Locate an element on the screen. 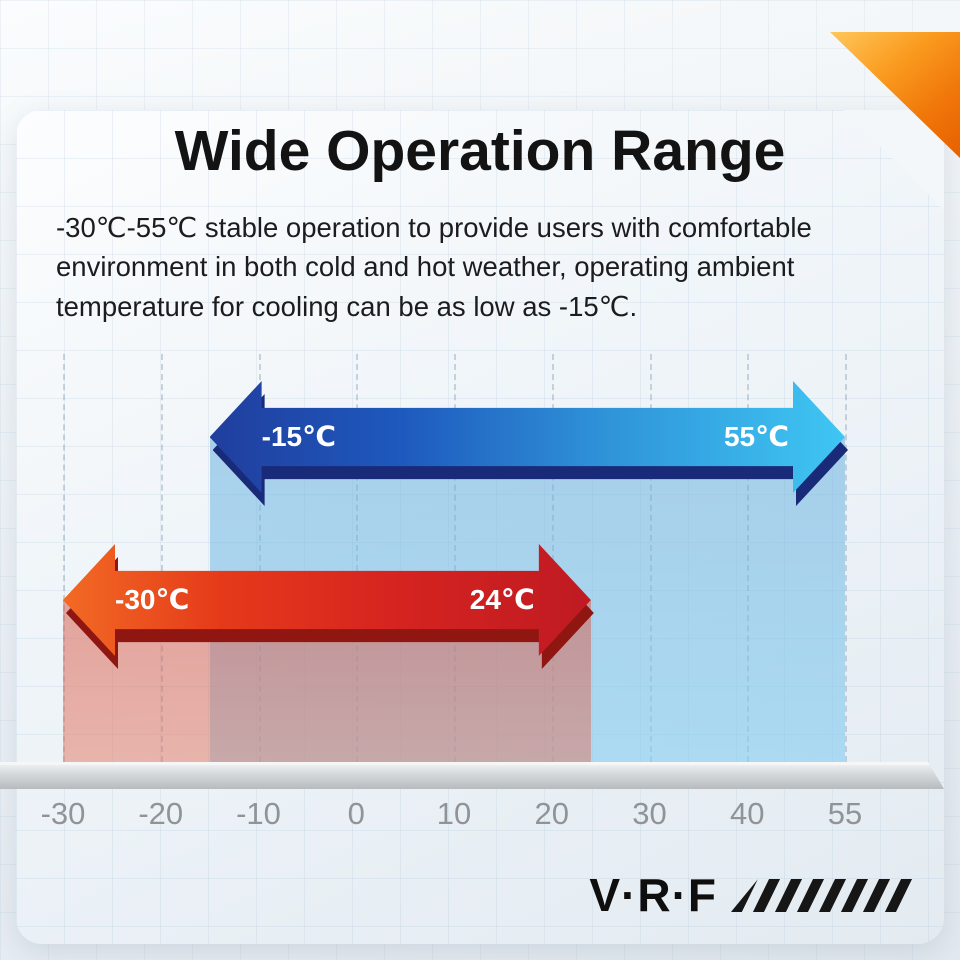 The width and height of the screenshot is (960, 960). hatch-marks-icon is located at coordinates (826, 895).